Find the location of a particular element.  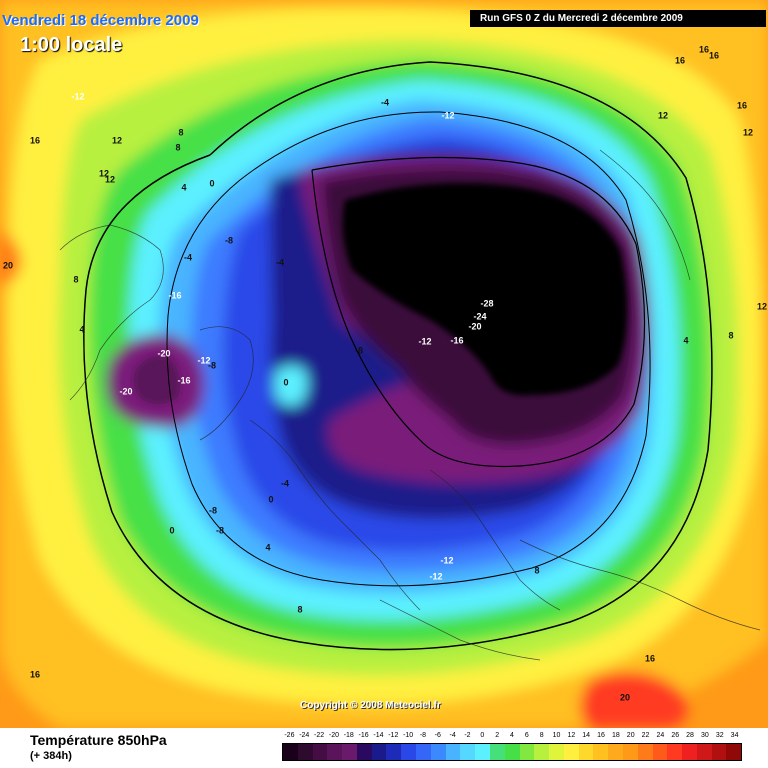

forecast-time: 1:00 locale is located at coordinates (71, 45).